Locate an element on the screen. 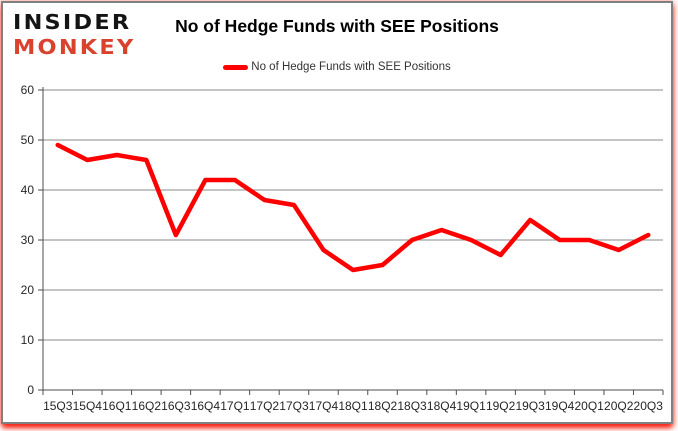  x-axis-tick-label: 15Q4 is located at coordinates (88, 406).